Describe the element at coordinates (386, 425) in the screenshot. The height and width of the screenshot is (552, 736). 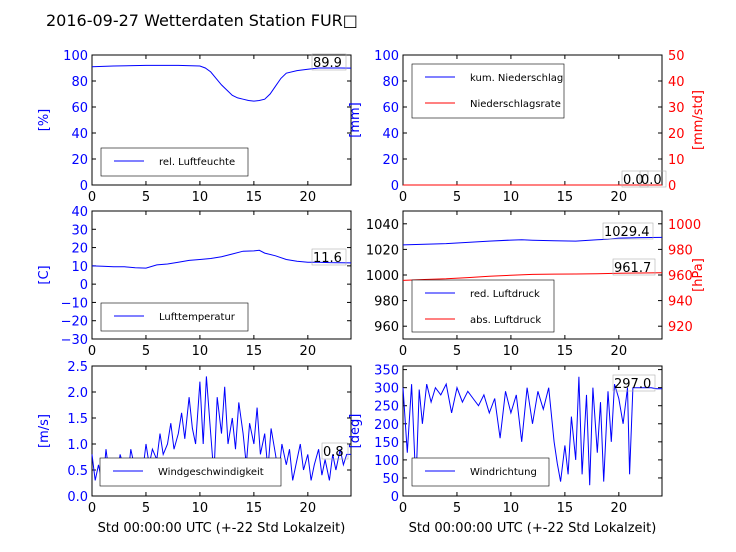
I see `y-tick-label: 200` at that location.